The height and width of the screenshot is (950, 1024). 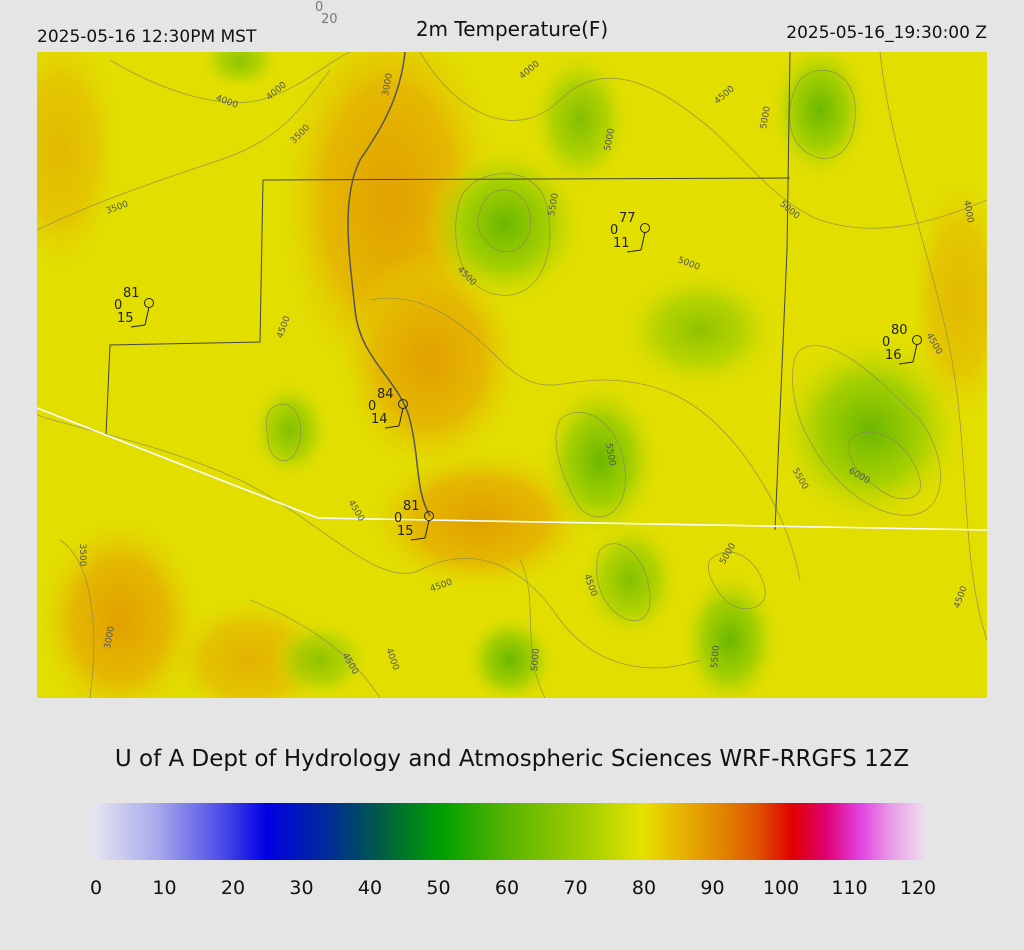 What do you see at coordinates (147, 37) in the screenshot?
I see `valid-time-local: 2025-05-16 12:30PM MST` at bounding box center [147, 37].